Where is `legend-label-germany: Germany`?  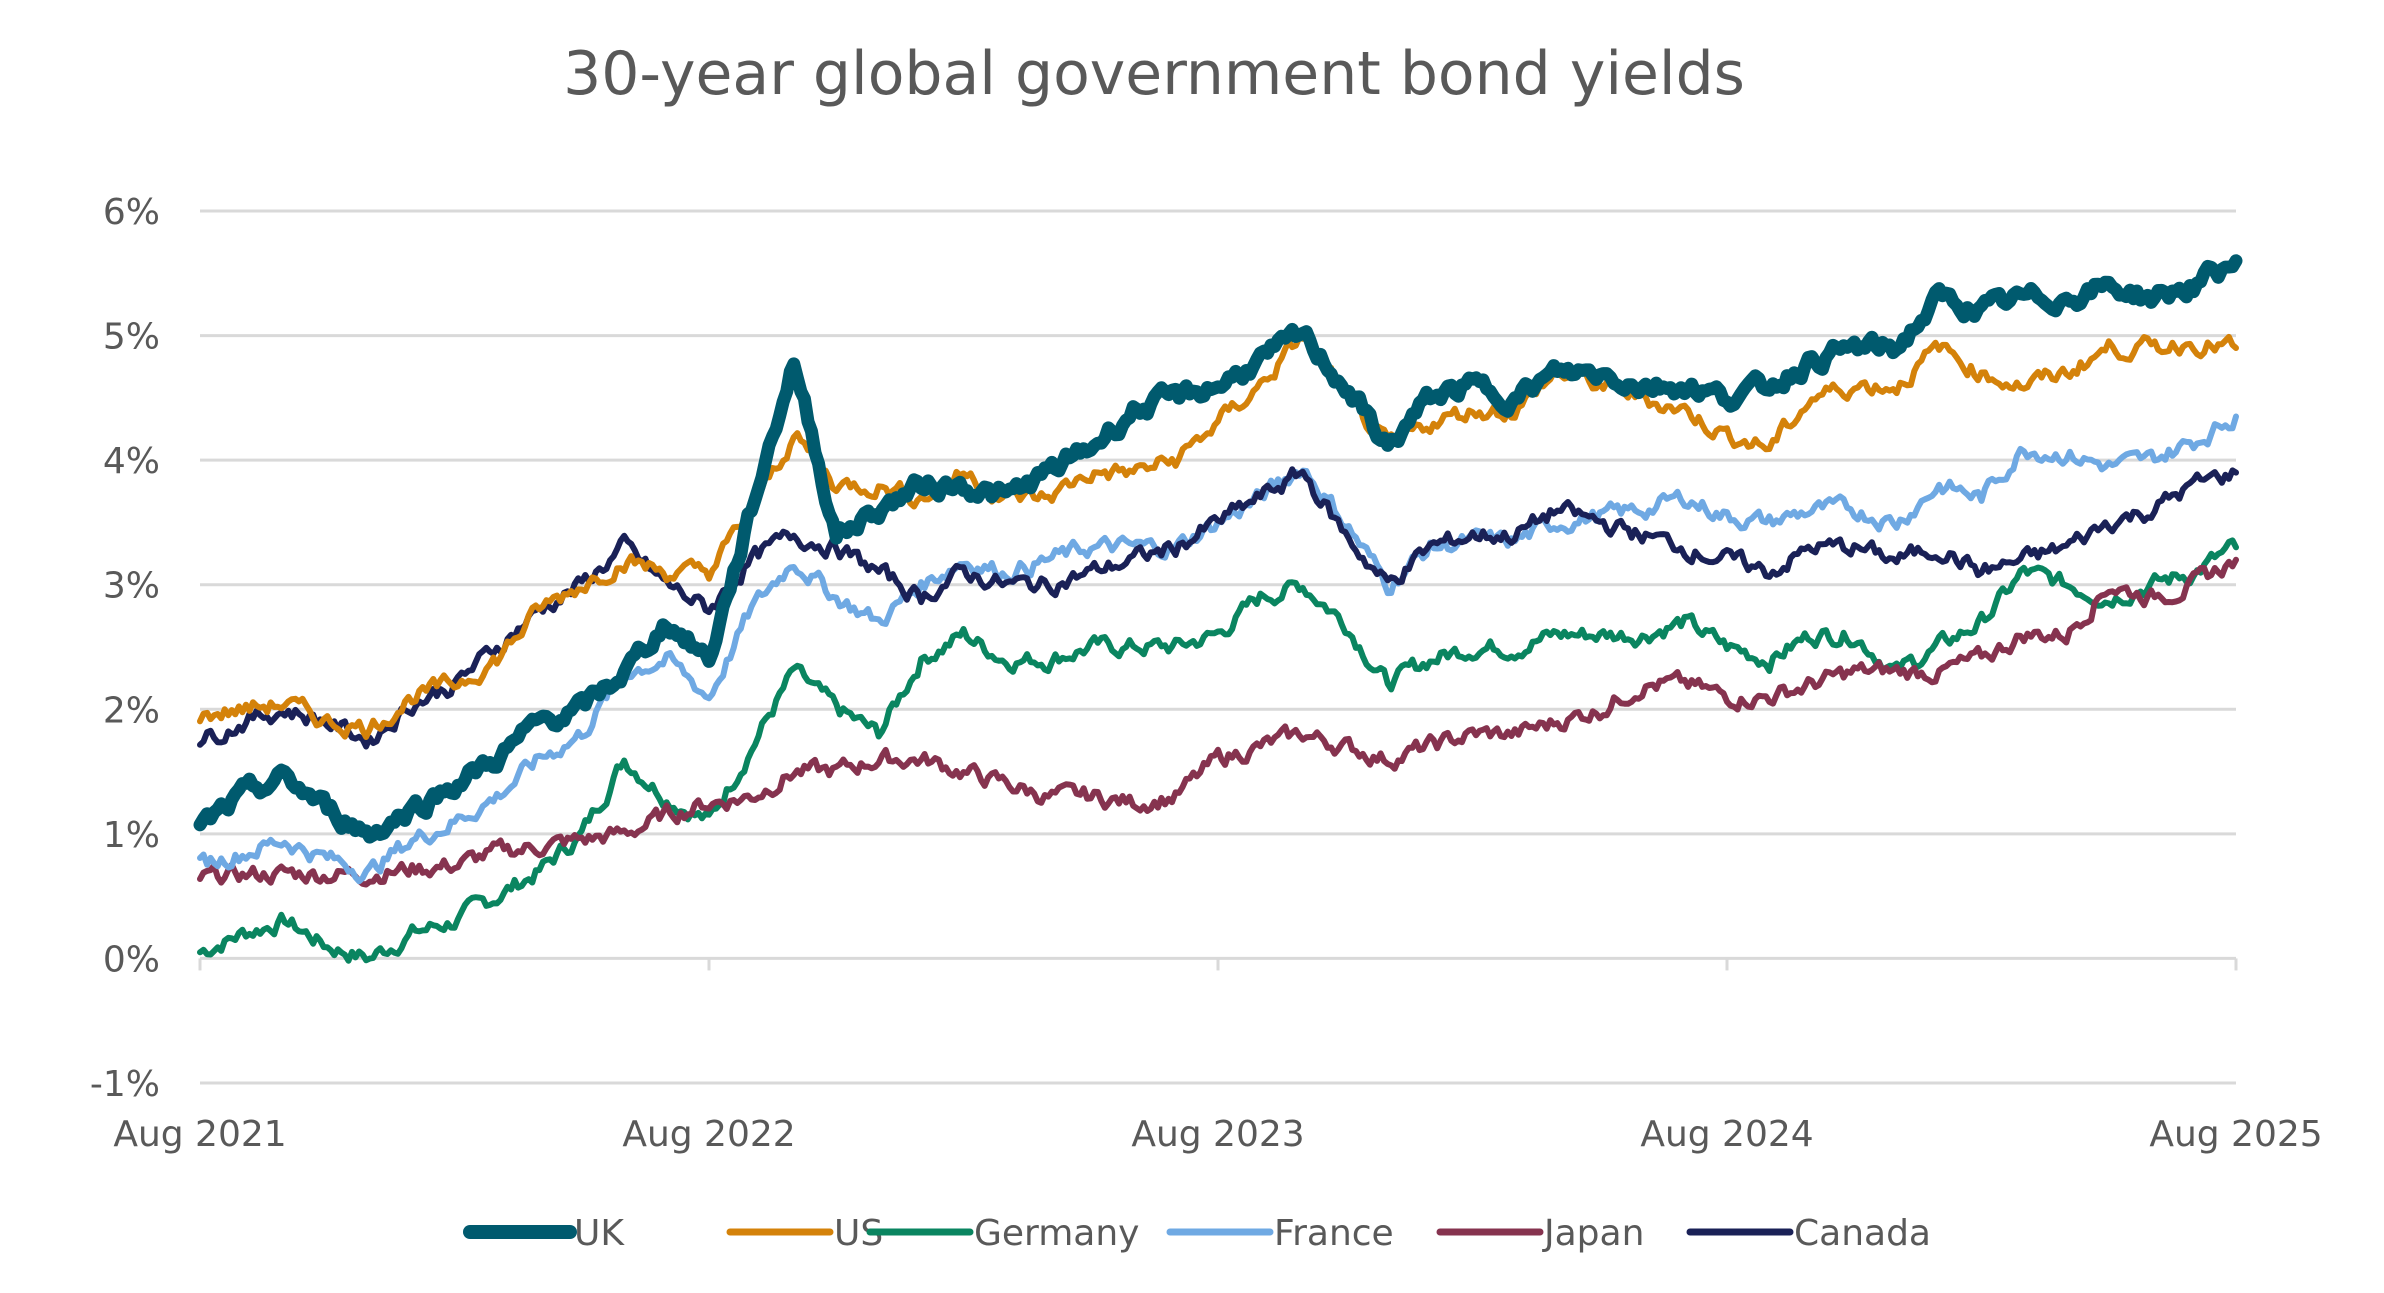
legend-label-germany: Germany is located at coordinates (1056, 1233).